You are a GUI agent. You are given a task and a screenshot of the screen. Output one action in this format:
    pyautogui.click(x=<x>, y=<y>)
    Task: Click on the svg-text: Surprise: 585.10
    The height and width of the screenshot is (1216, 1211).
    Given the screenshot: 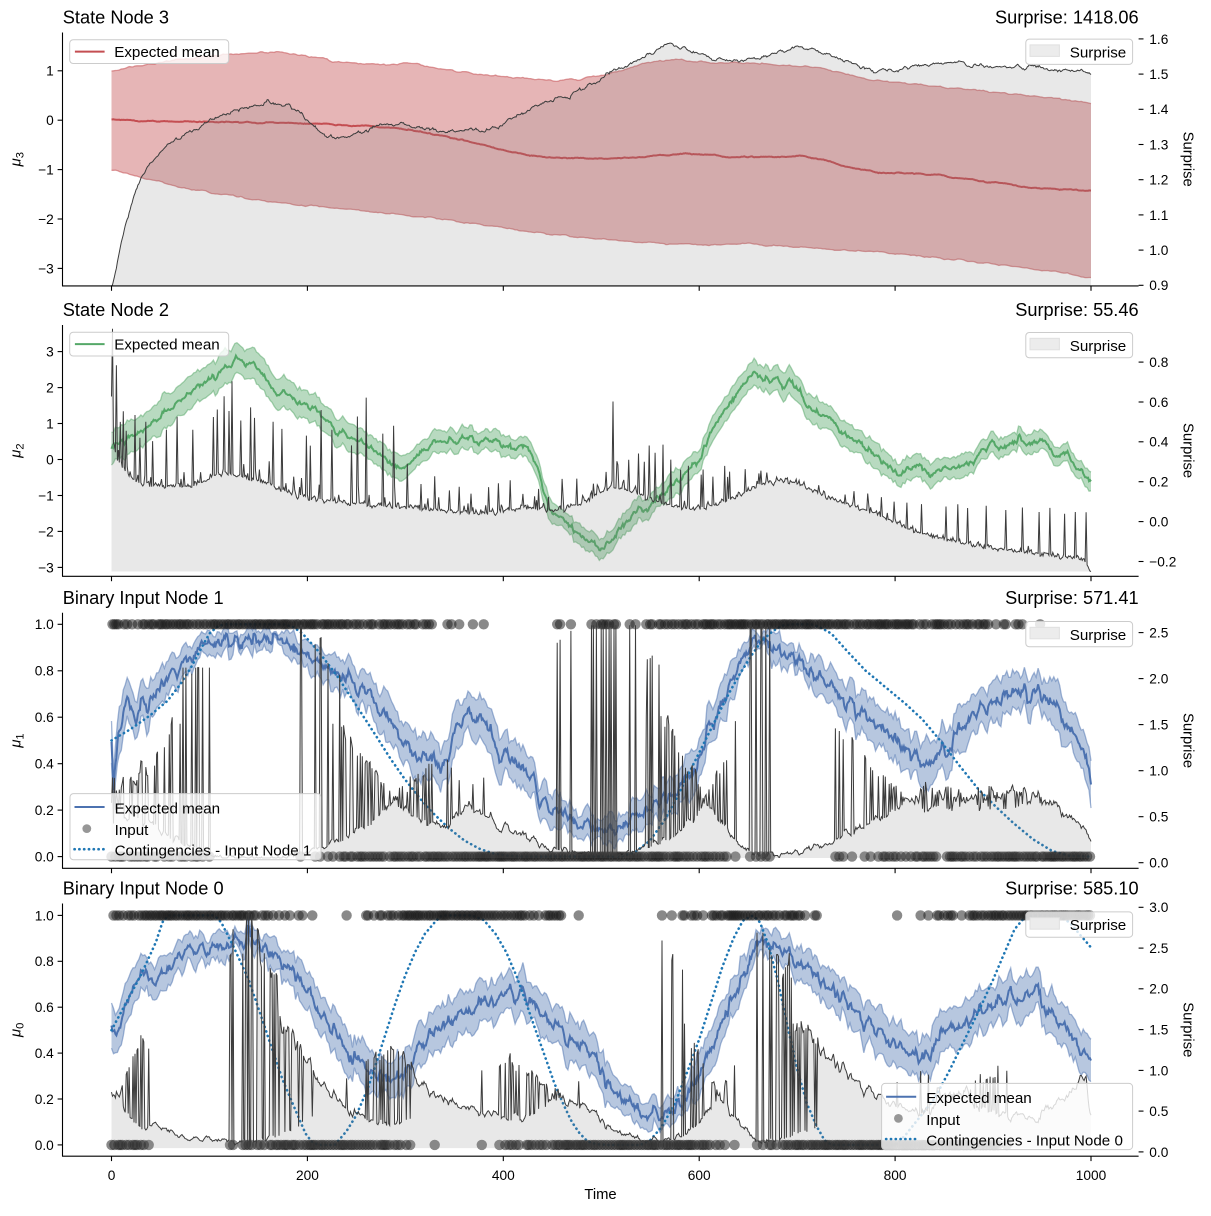 What is the action you would take?
    pyautogui.click(x=1071, y=889)
    